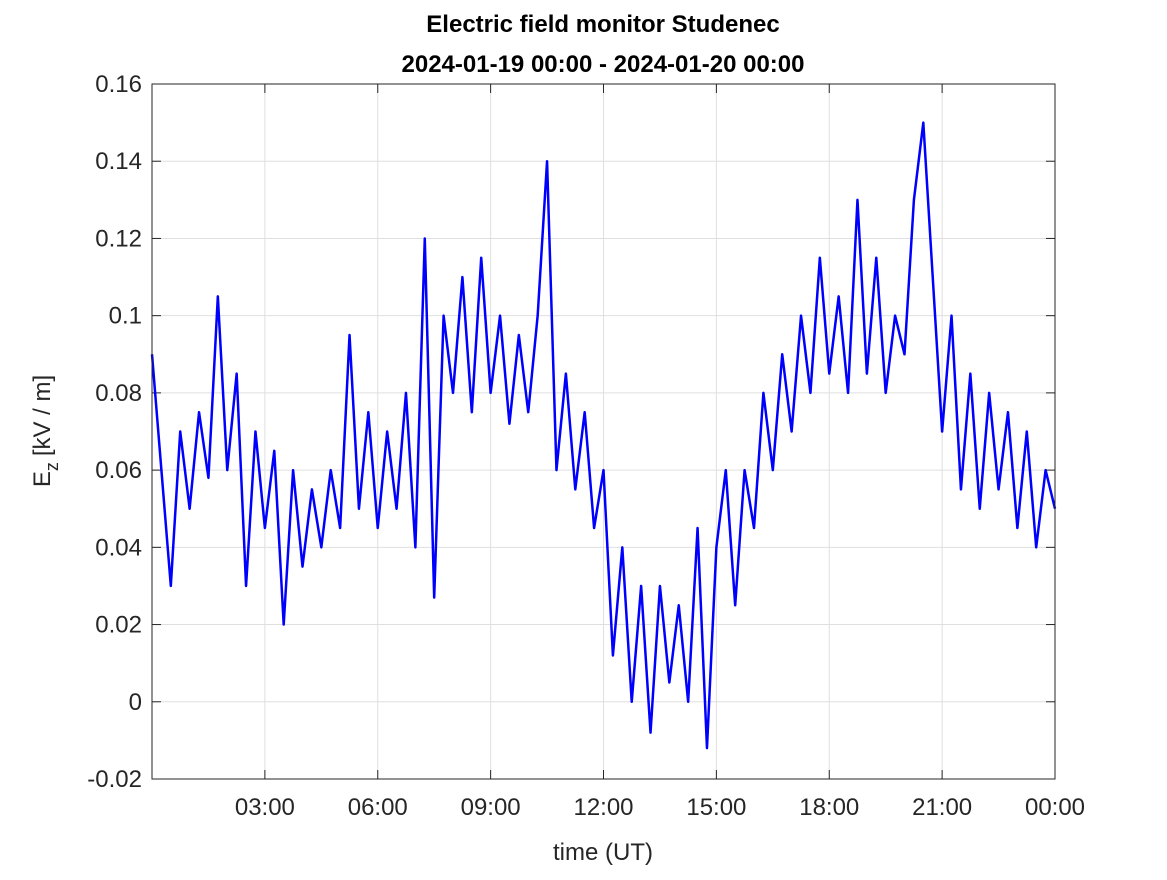  I want to click on y-tick-label: 0.02, so click(118, 625).